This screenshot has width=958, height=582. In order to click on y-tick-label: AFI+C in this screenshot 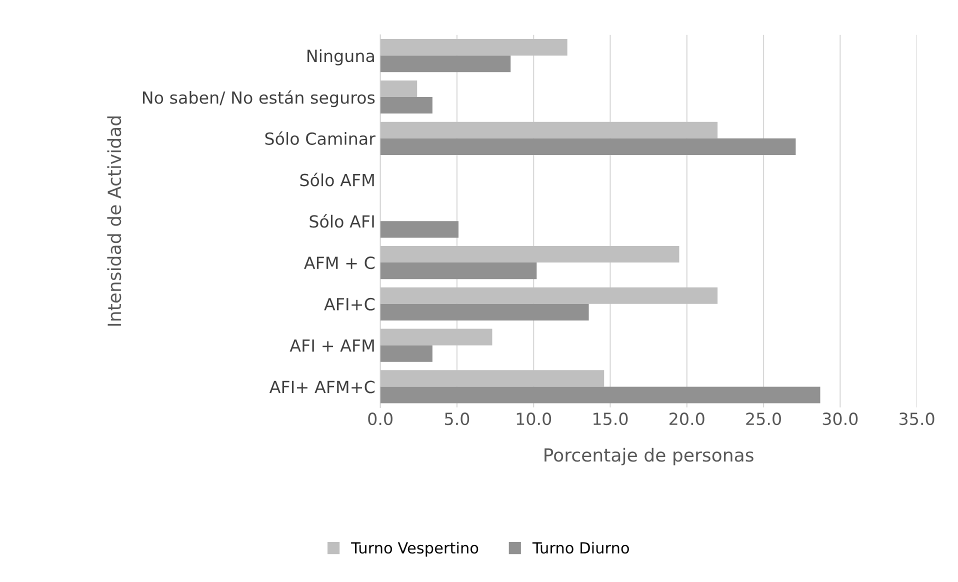, I will do `click(349, 304)`.